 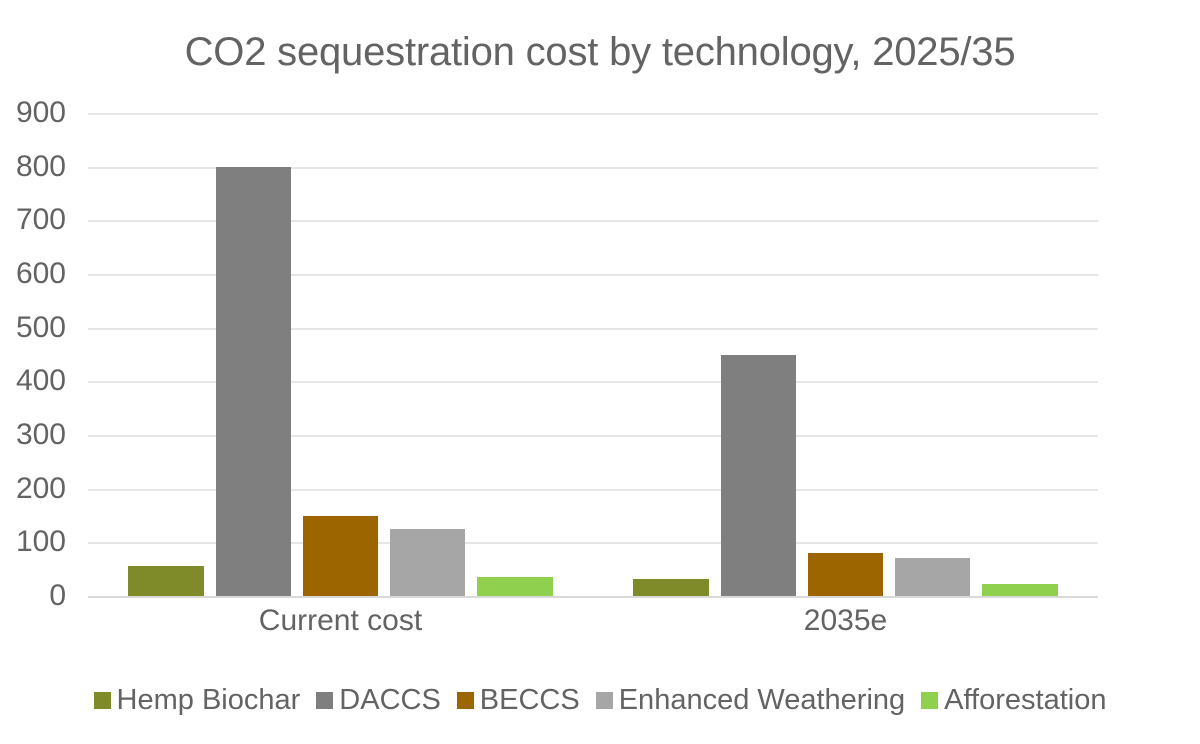 What do you see at coordinates (340, 620) in the screenshot?
I see `x-axis-tick-label: Current cost` at bounding box center [340, 620].